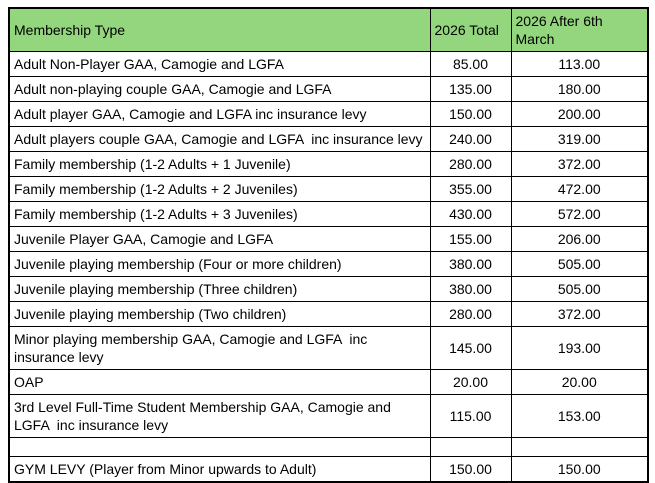 This screenshot has width=655, height=483. What do you see at coordinates (579, 348) in the screenshot?
I see `after-march-cell: 193.00` at bounding box center [579, 348].